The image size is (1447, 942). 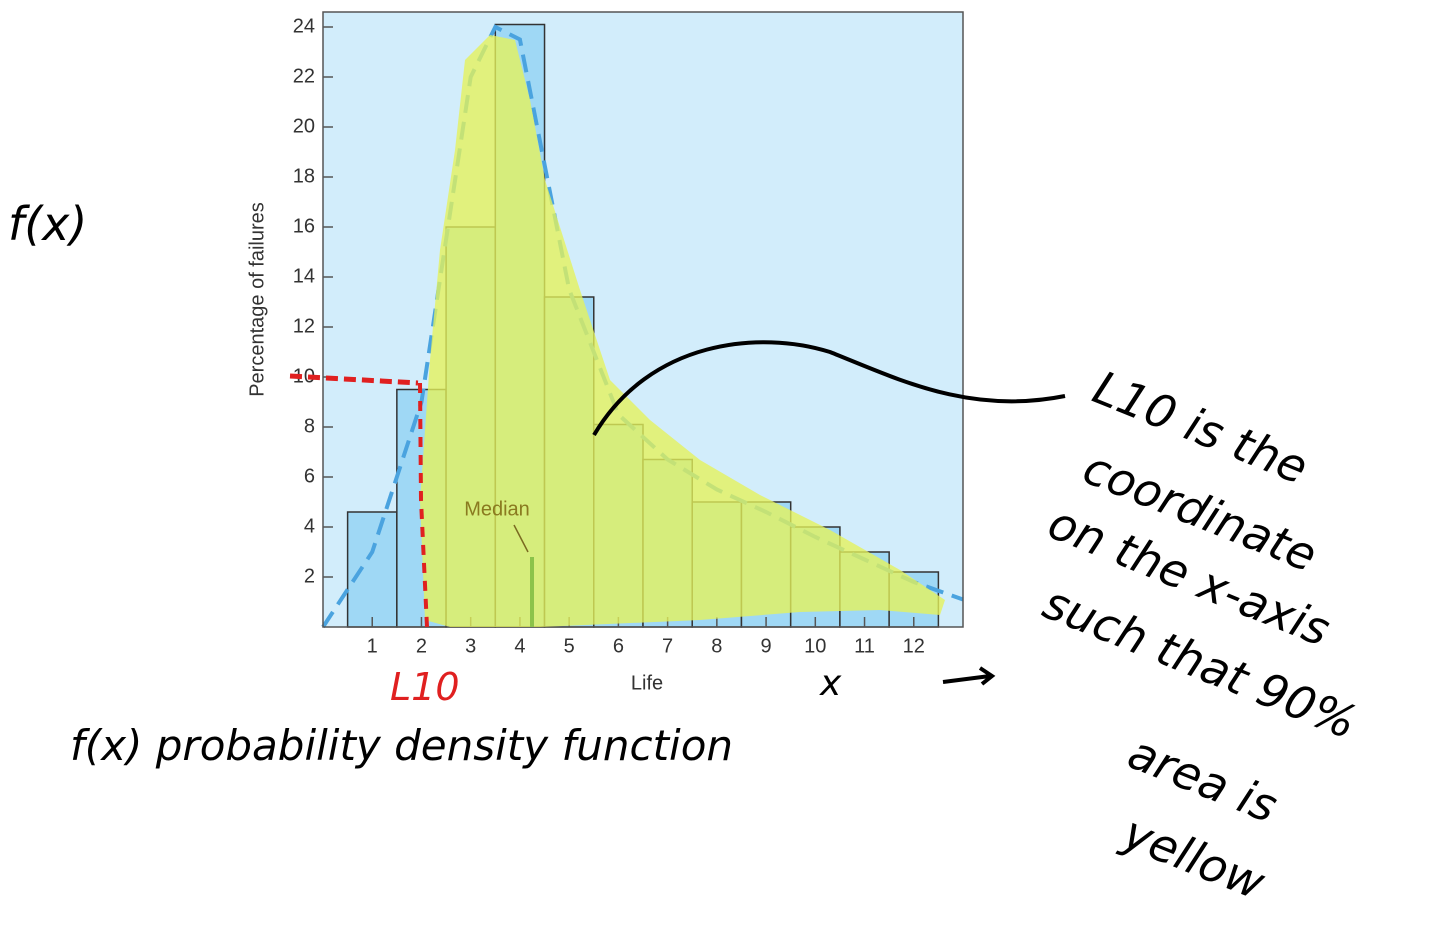 I want to click on x-tick-label: 1, so click(x=372, y=646).